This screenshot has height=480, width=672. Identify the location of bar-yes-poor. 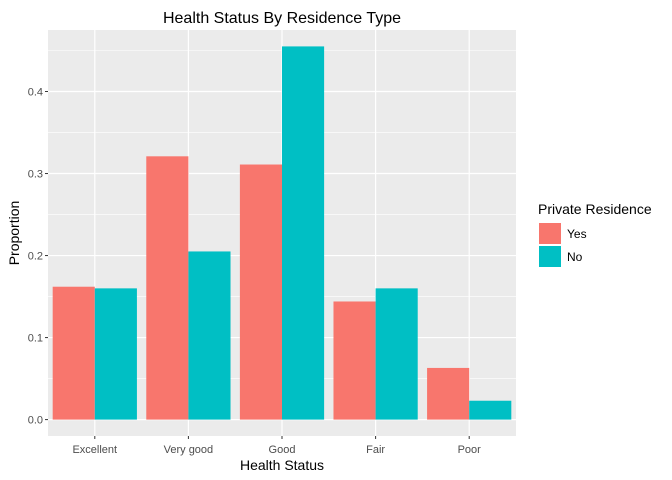
(448, 393).